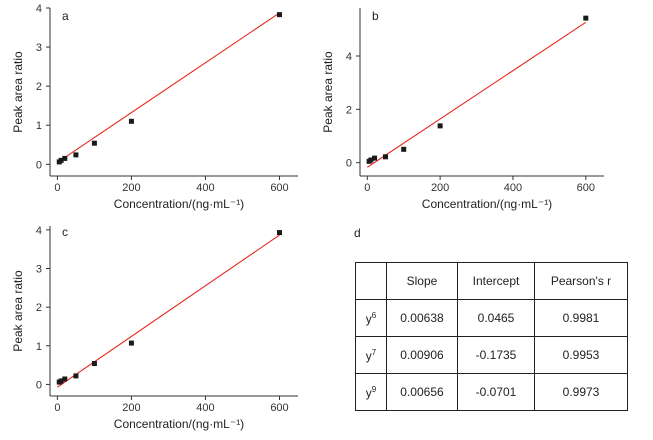 This screenshot has width=653, height=440. Describe the element at coordinates (422, 318) in the screenshot. I see `slope-cell: 0.00638` at that location.